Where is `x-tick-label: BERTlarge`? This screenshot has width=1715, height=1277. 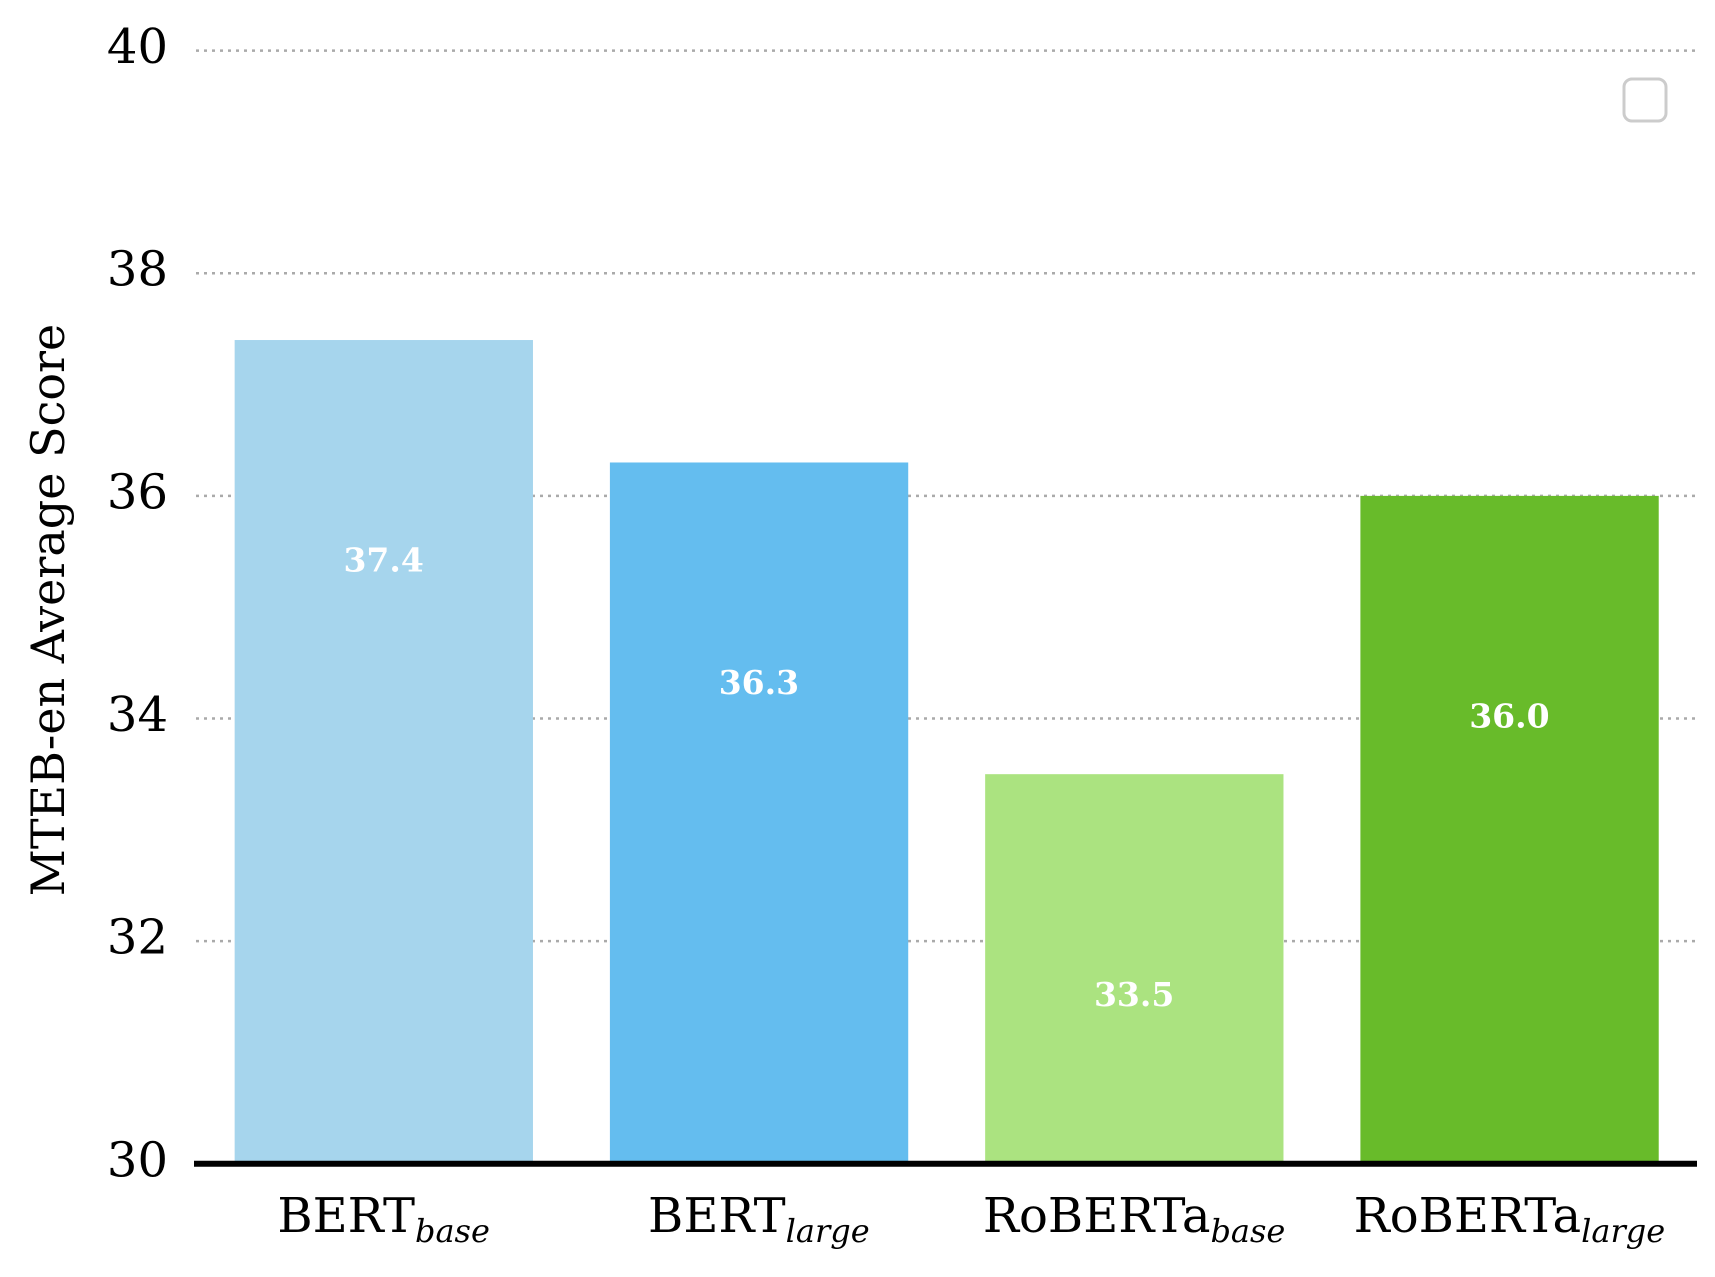
x-tick-label: BERTlarge is located at coordinates (759, 1218).